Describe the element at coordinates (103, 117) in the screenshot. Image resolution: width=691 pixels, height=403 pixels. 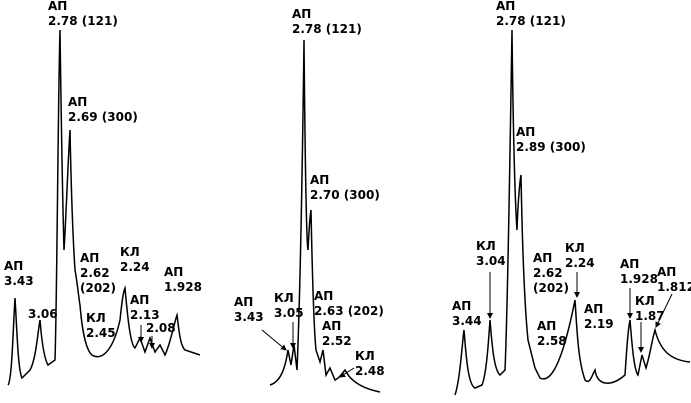
I see `peak-label: 2.69 (300)` at that location.